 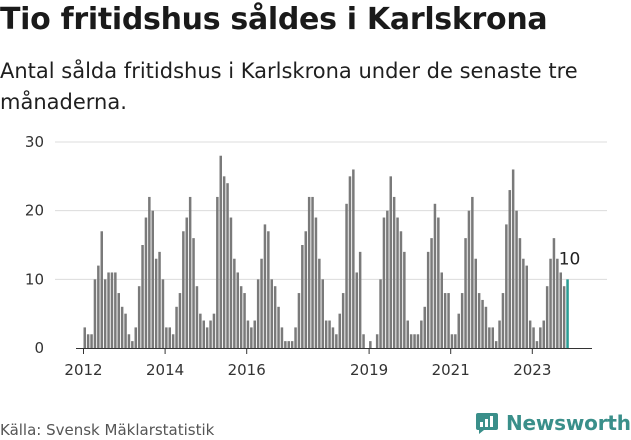 I want to click on x-tick-label: 2021, so click(x=451, y=370).